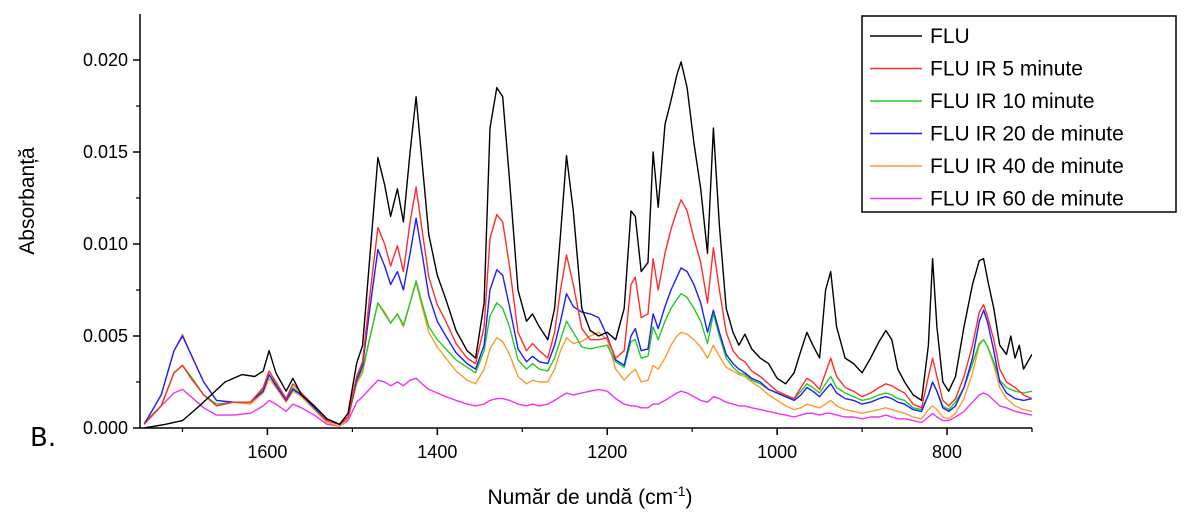  I want to click on legend-label: FLU IR 40 de minute, so click(1027, 166).